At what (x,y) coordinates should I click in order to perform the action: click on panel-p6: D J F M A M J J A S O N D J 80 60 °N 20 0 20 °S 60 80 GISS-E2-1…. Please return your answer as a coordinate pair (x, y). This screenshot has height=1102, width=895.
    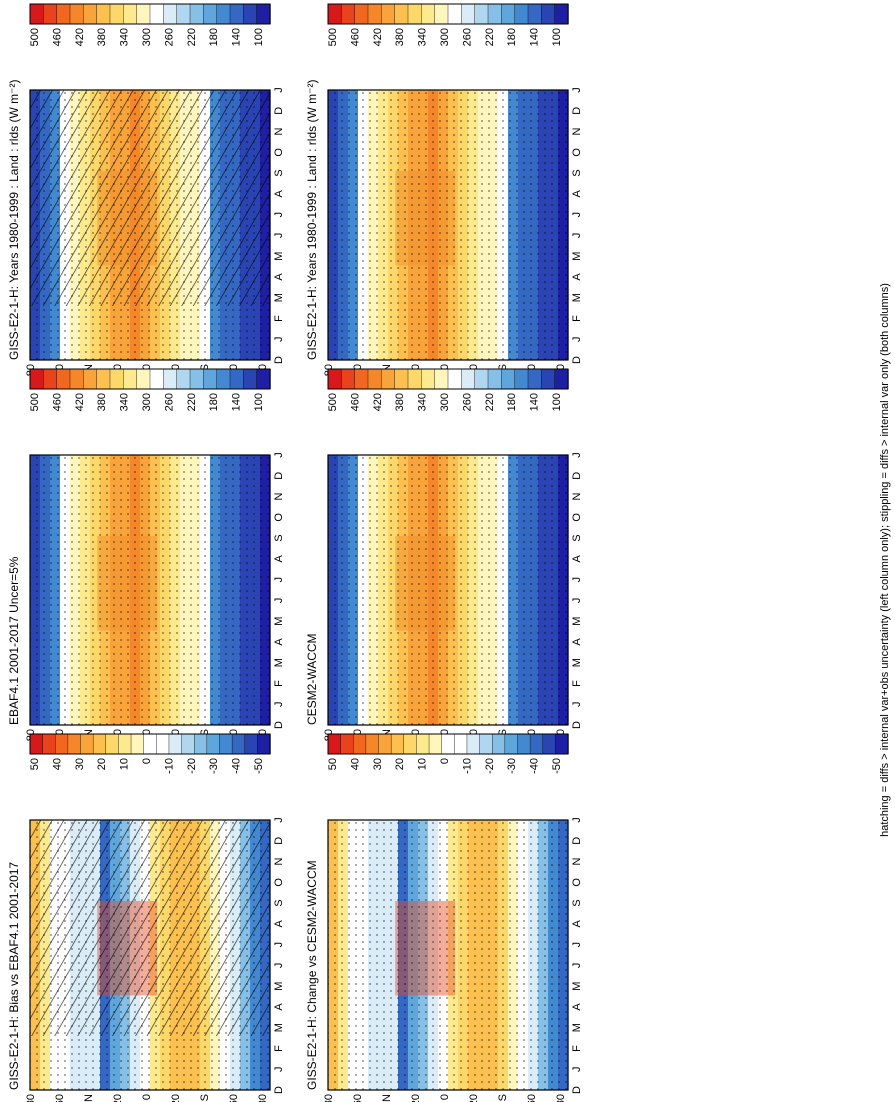
    Looking at the image, I should click on (444, 917).